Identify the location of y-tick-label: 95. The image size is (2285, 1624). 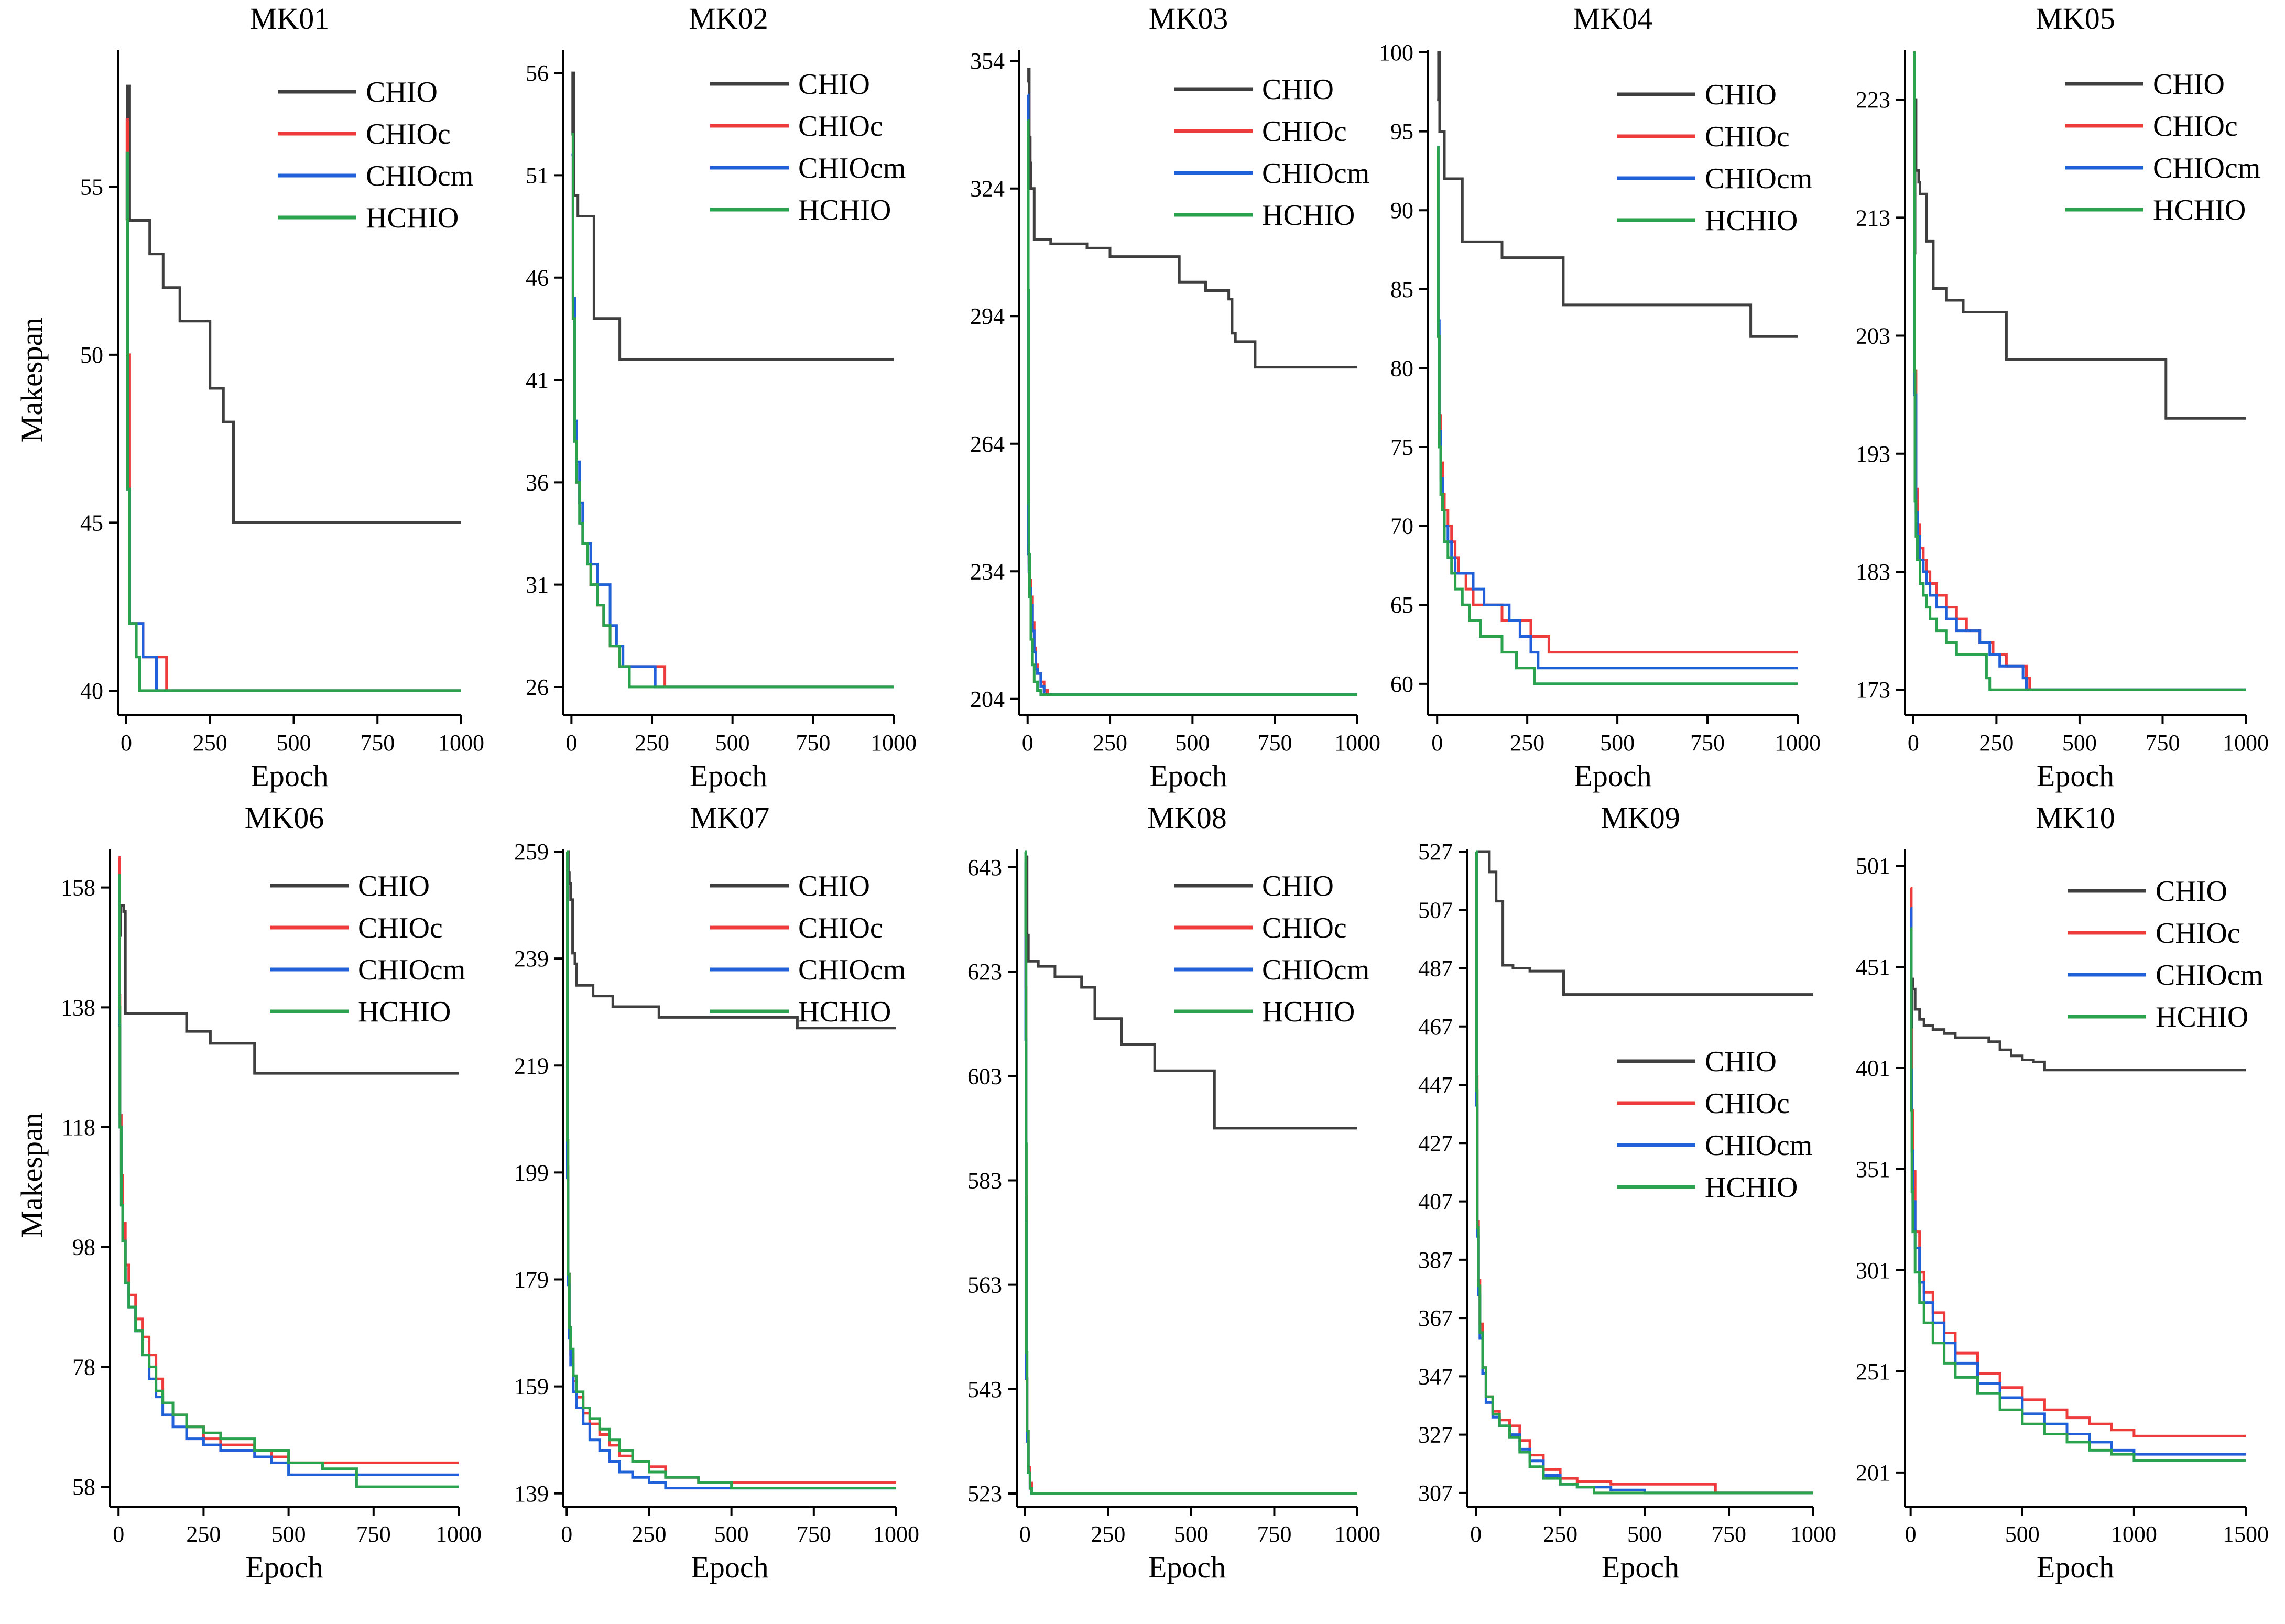
(1402, 132).